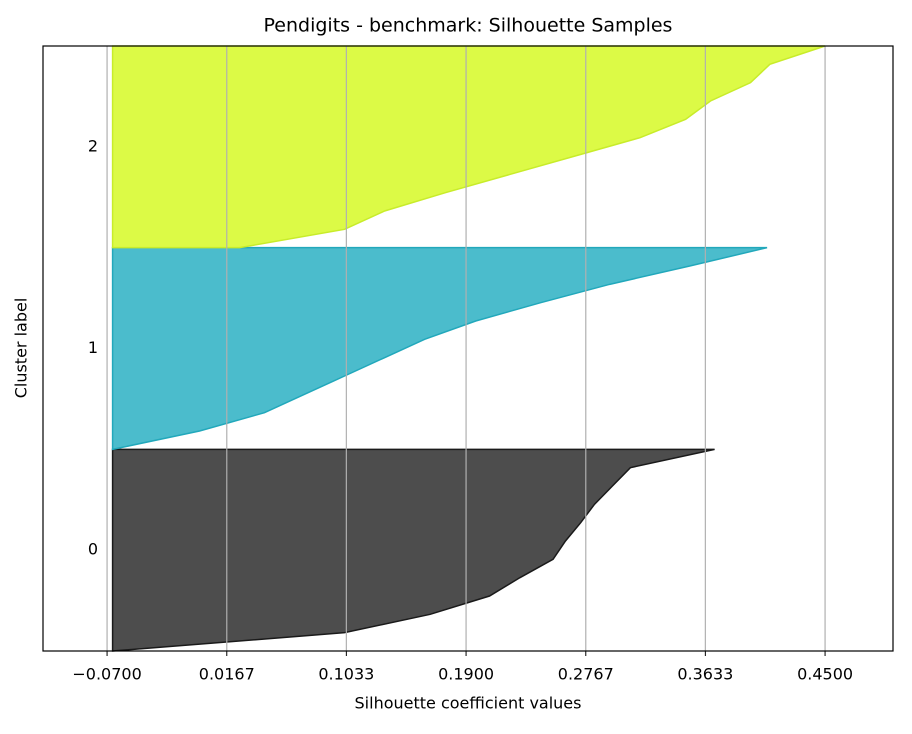  I want to click on y-tick-label: 2, so click(93, 145).